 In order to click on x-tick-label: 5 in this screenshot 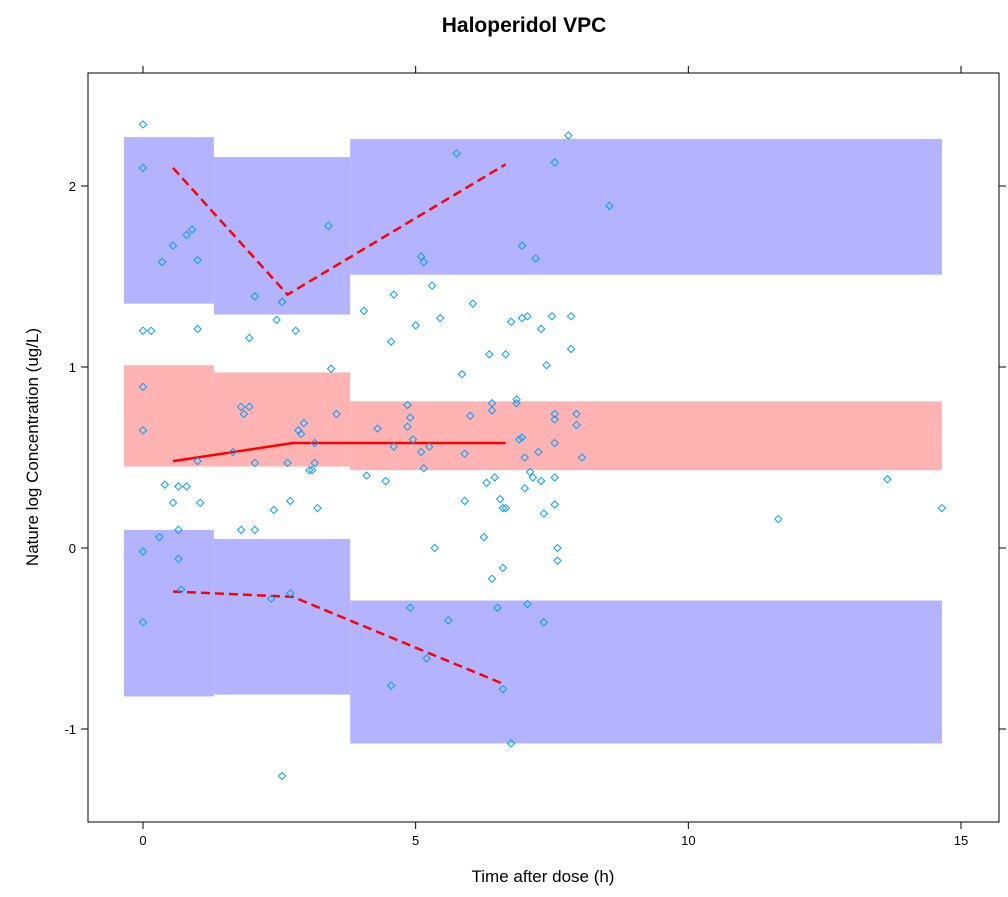, I will do `click(415, 840)`.